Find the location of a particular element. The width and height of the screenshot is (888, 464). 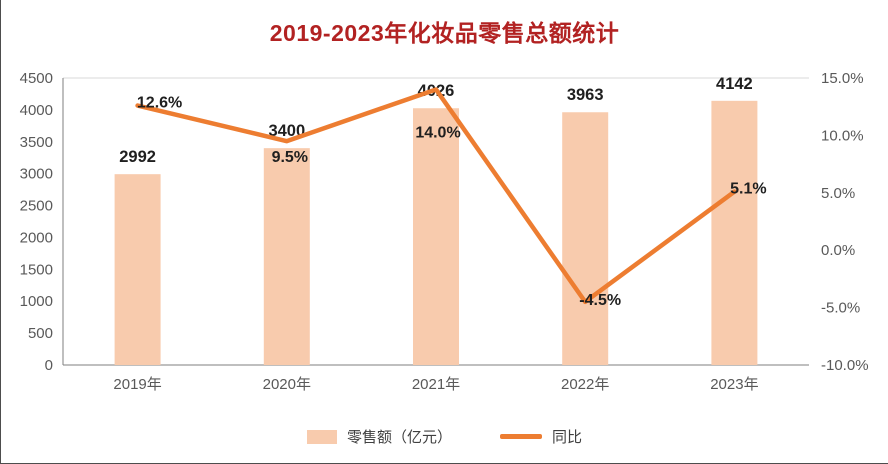

left-axis-tick: 1500 is located at coordinates (36, 269).